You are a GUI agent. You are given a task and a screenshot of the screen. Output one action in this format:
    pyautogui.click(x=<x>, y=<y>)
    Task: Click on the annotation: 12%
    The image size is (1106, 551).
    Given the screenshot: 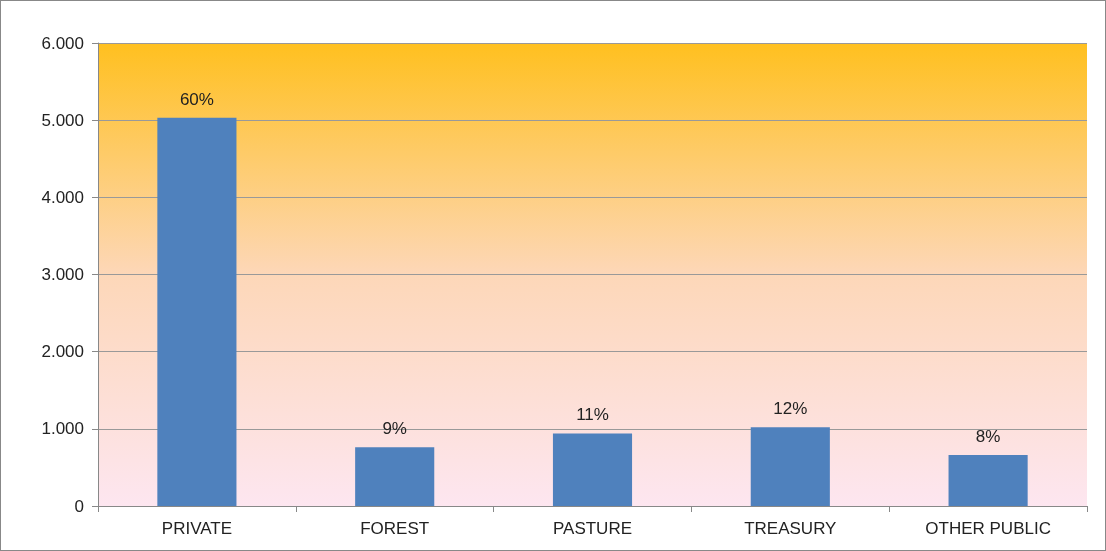 What is the action you would take?
    pyautogui.click(x=790, y=409)
    